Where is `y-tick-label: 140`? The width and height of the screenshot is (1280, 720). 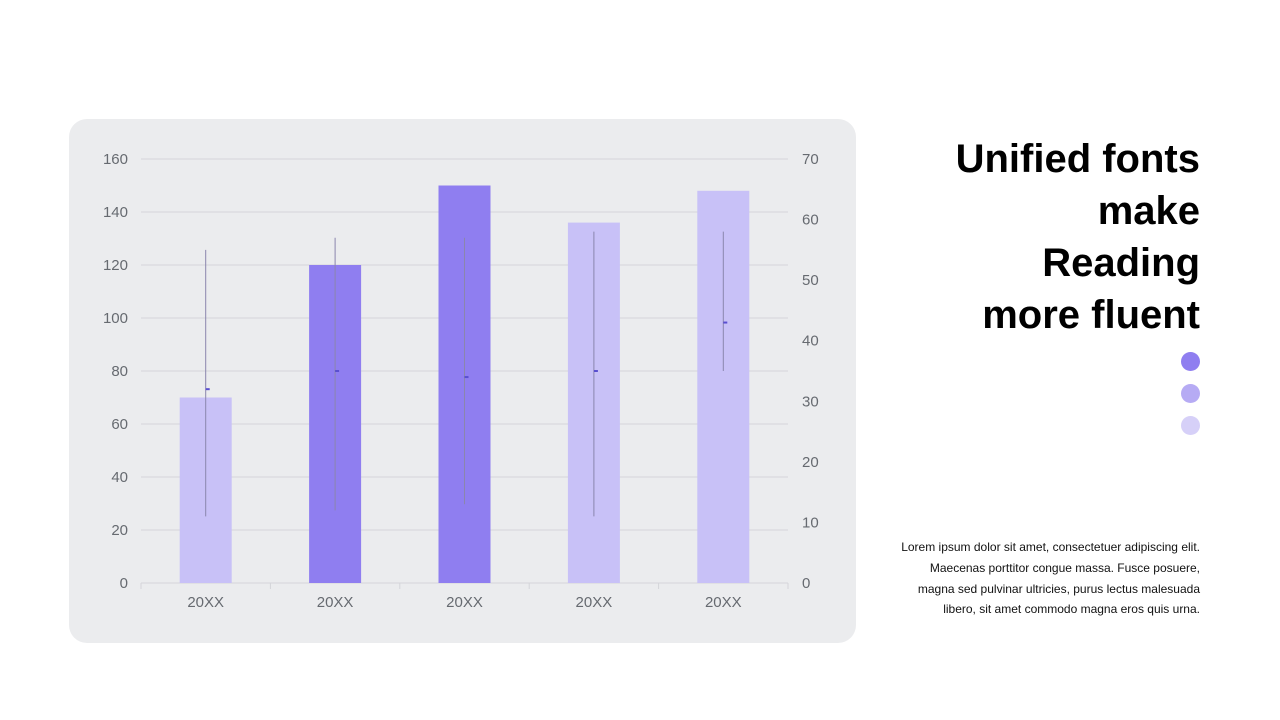
y-tick-label: 140 is located at coordinates (115, 212).